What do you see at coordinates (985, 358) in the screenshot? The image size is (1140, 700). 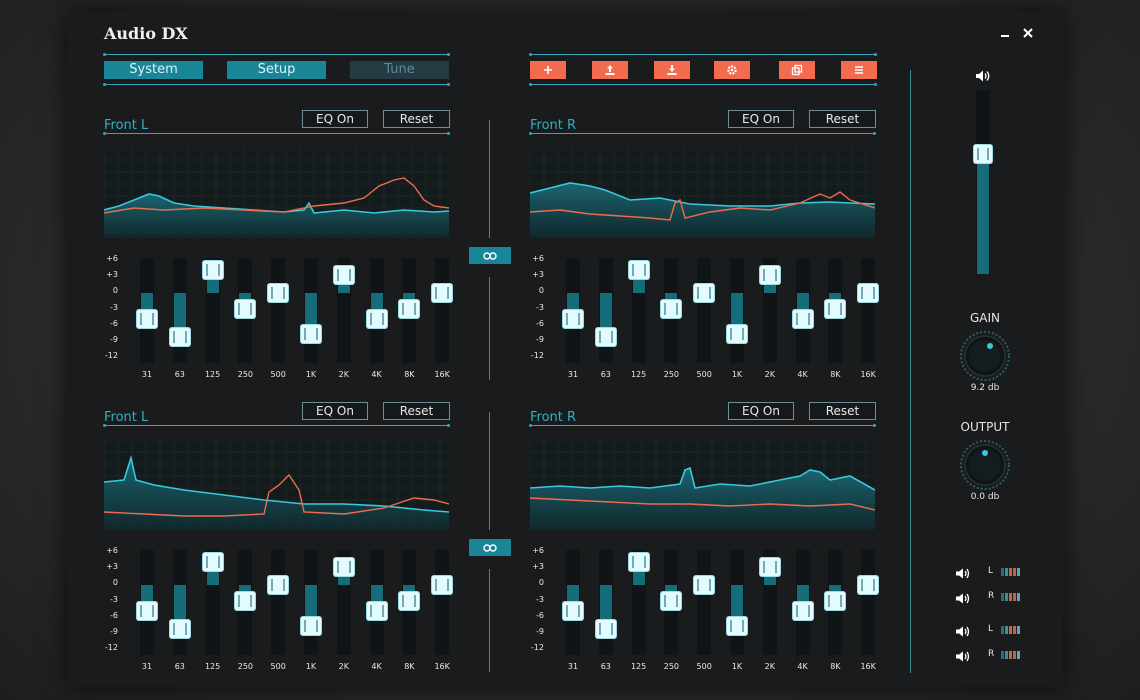 I see `gain-knob` at bounding box center [985, 358].